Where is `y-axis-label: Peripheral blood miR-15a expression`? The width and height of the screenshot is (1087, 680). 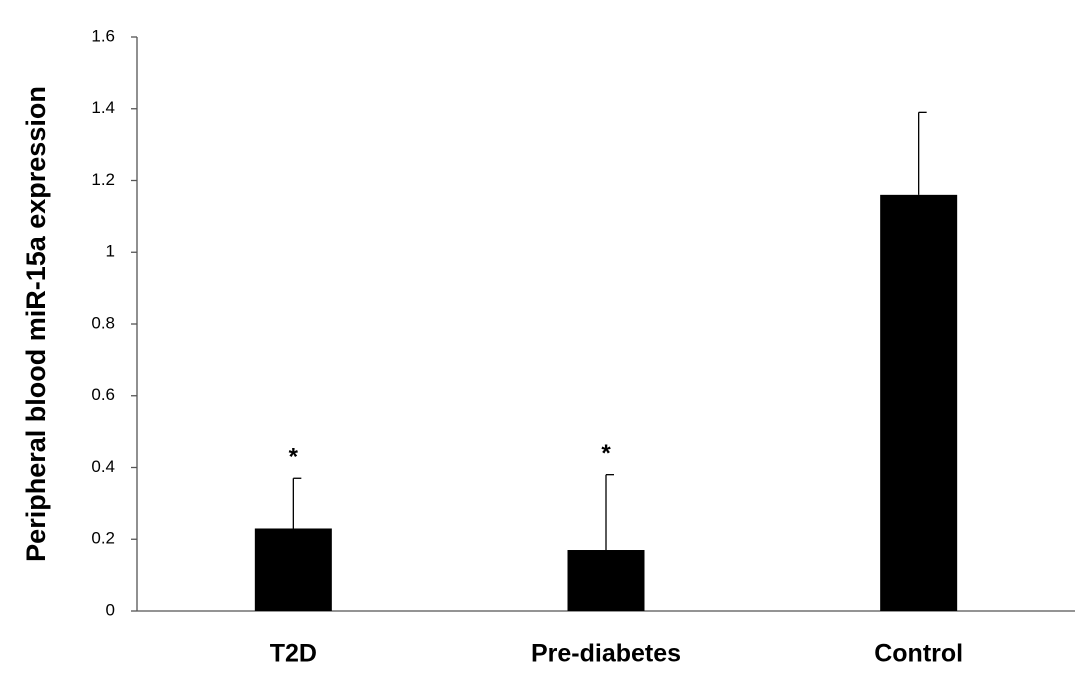
y-axis-label: Peripheral blood miR-15a expression is located at coordinates (36, 324).